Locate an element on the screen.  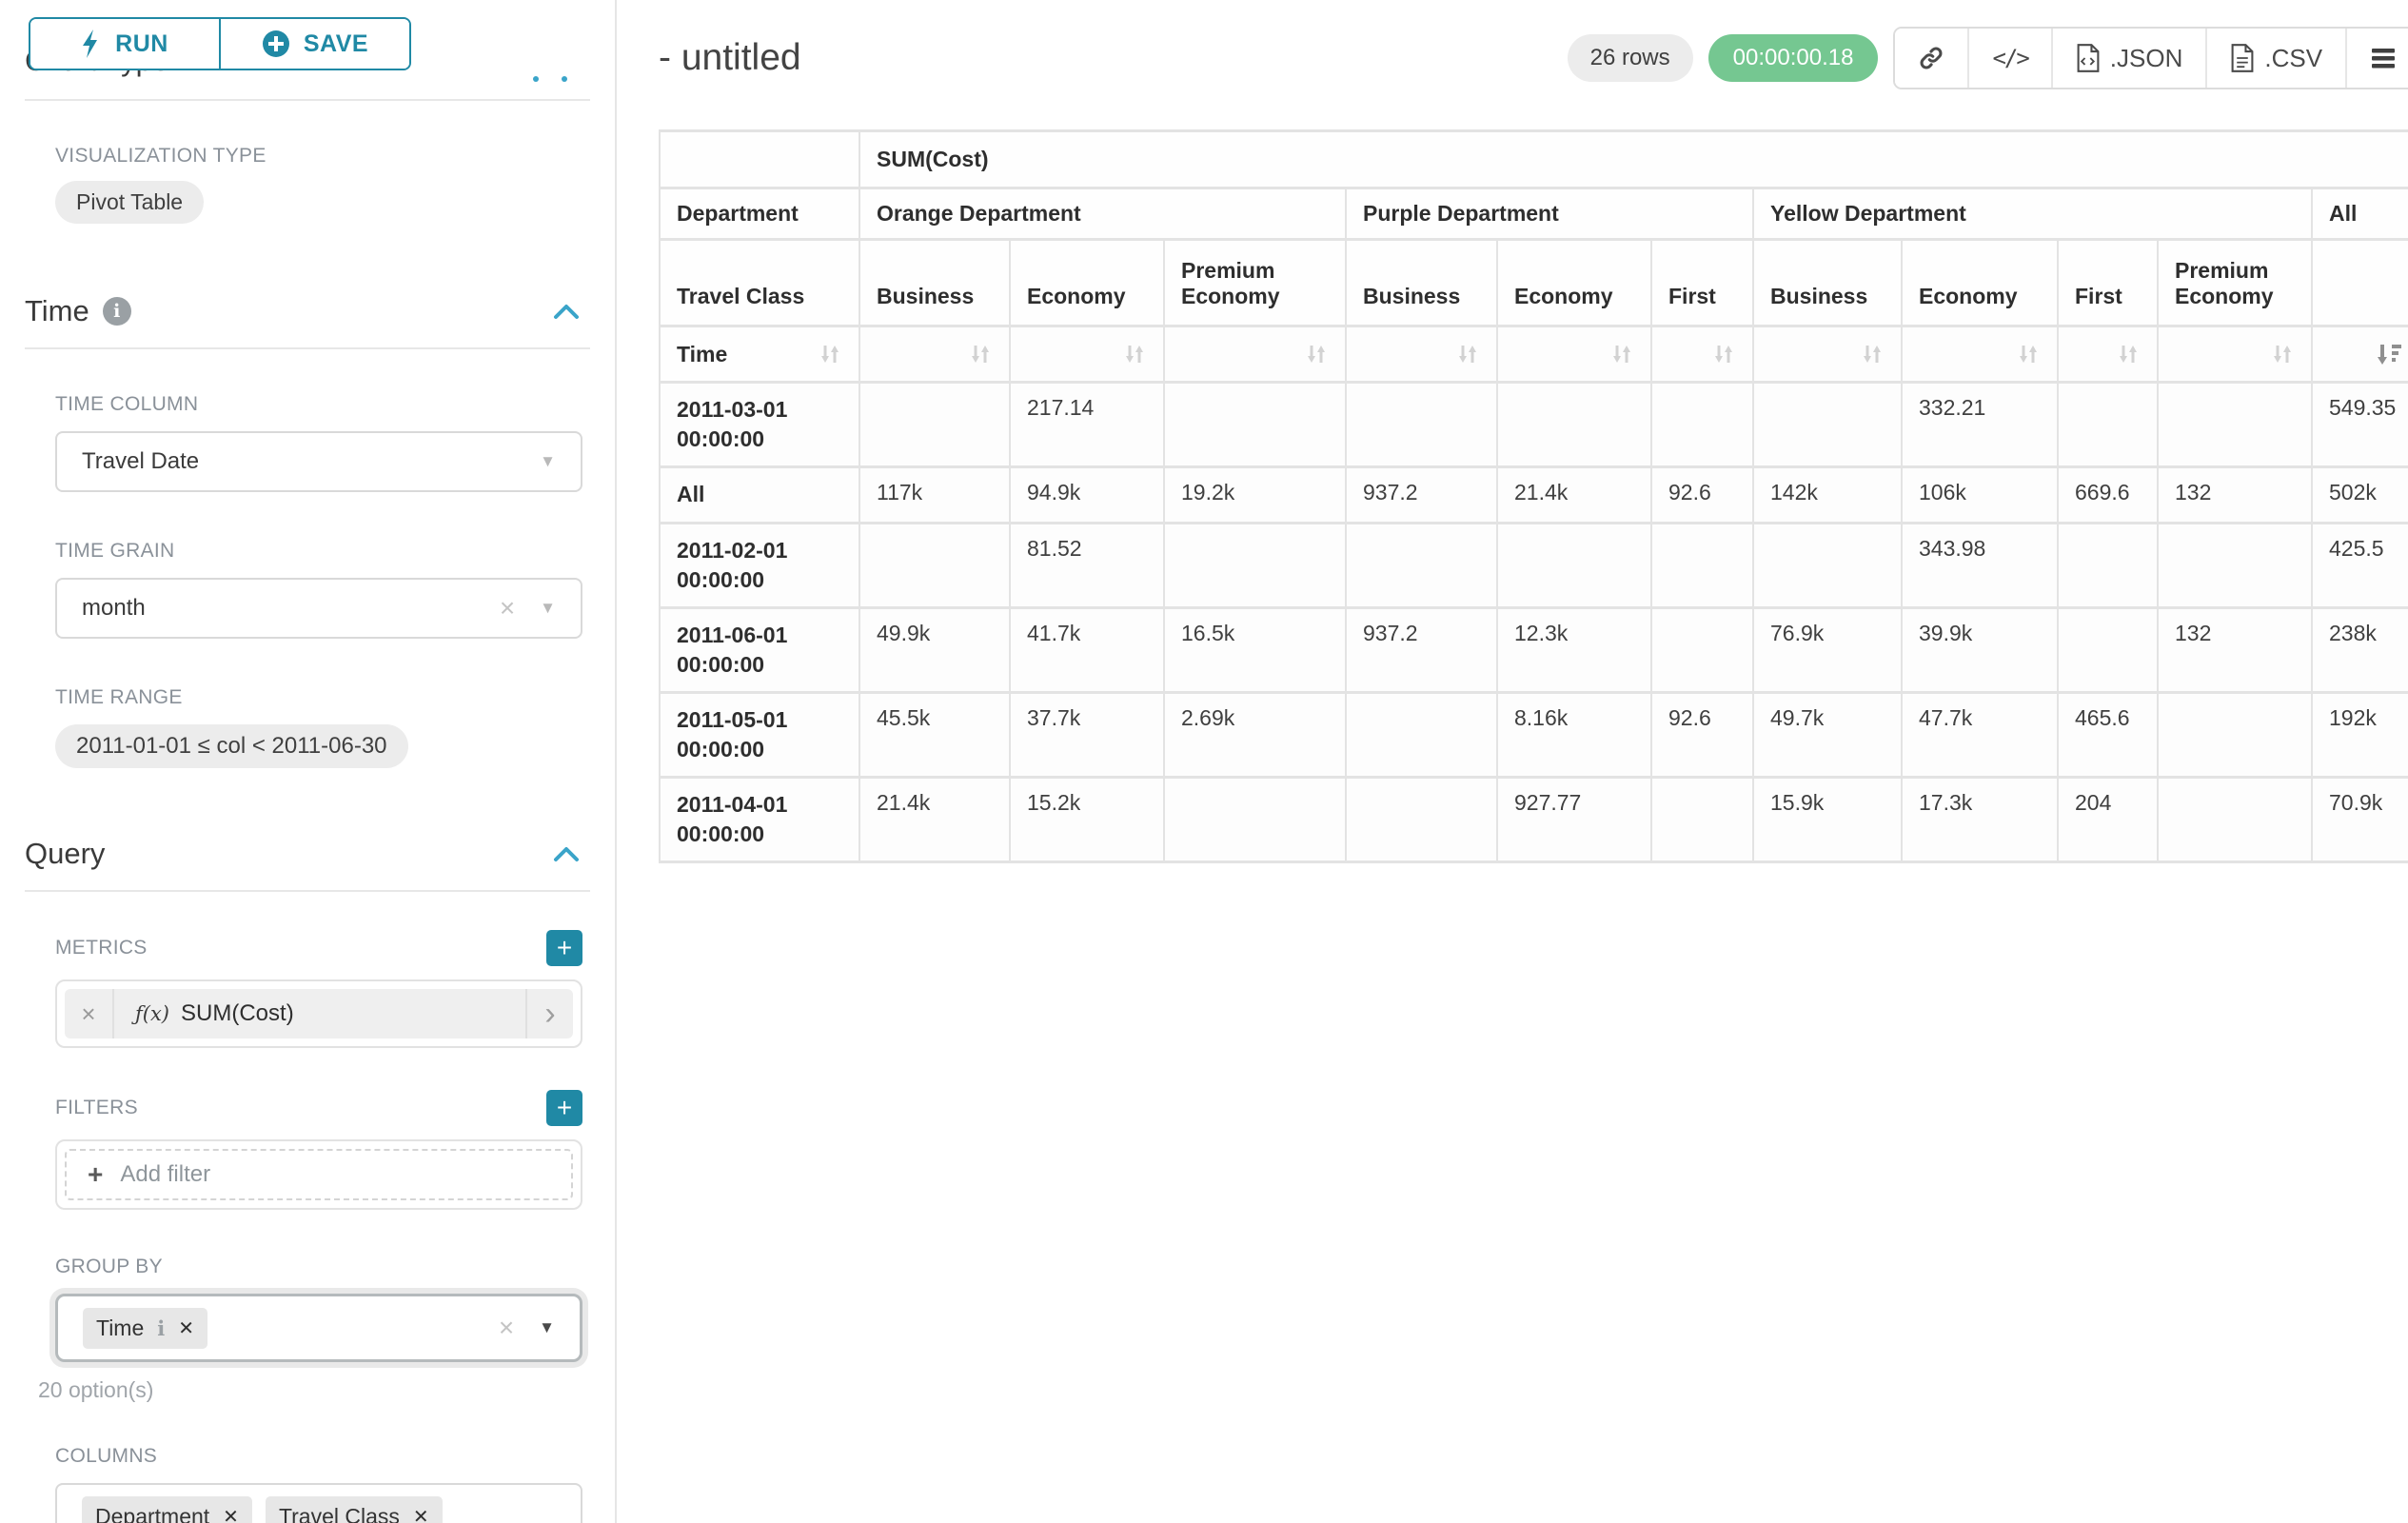
time-grain-select: month × ▼ is located at coordinates (318, 609).